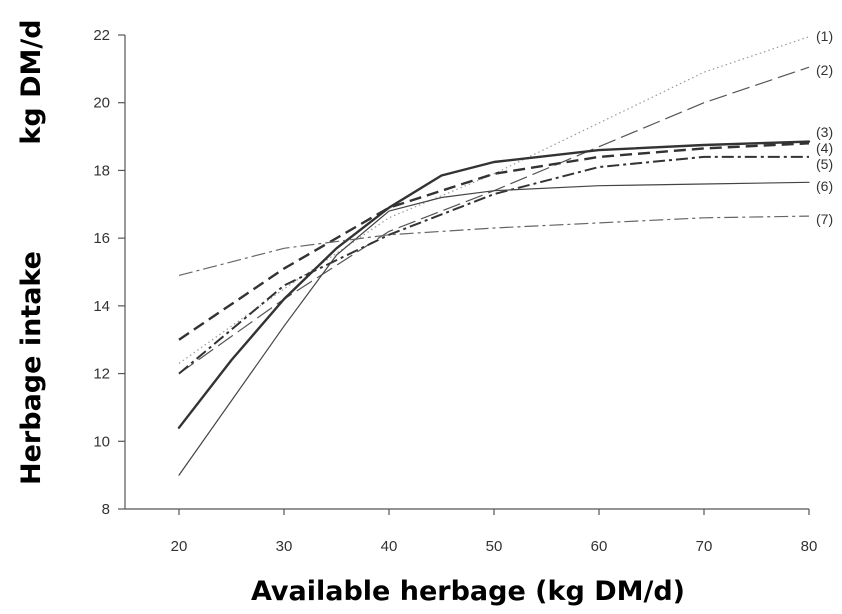 Image resolution: width=842 pixels, height=614 pixels. What do you see at coordinates (824, 148) in the screenshot?
I see `series-label-4: (4)` at bounding box center [824, 148].